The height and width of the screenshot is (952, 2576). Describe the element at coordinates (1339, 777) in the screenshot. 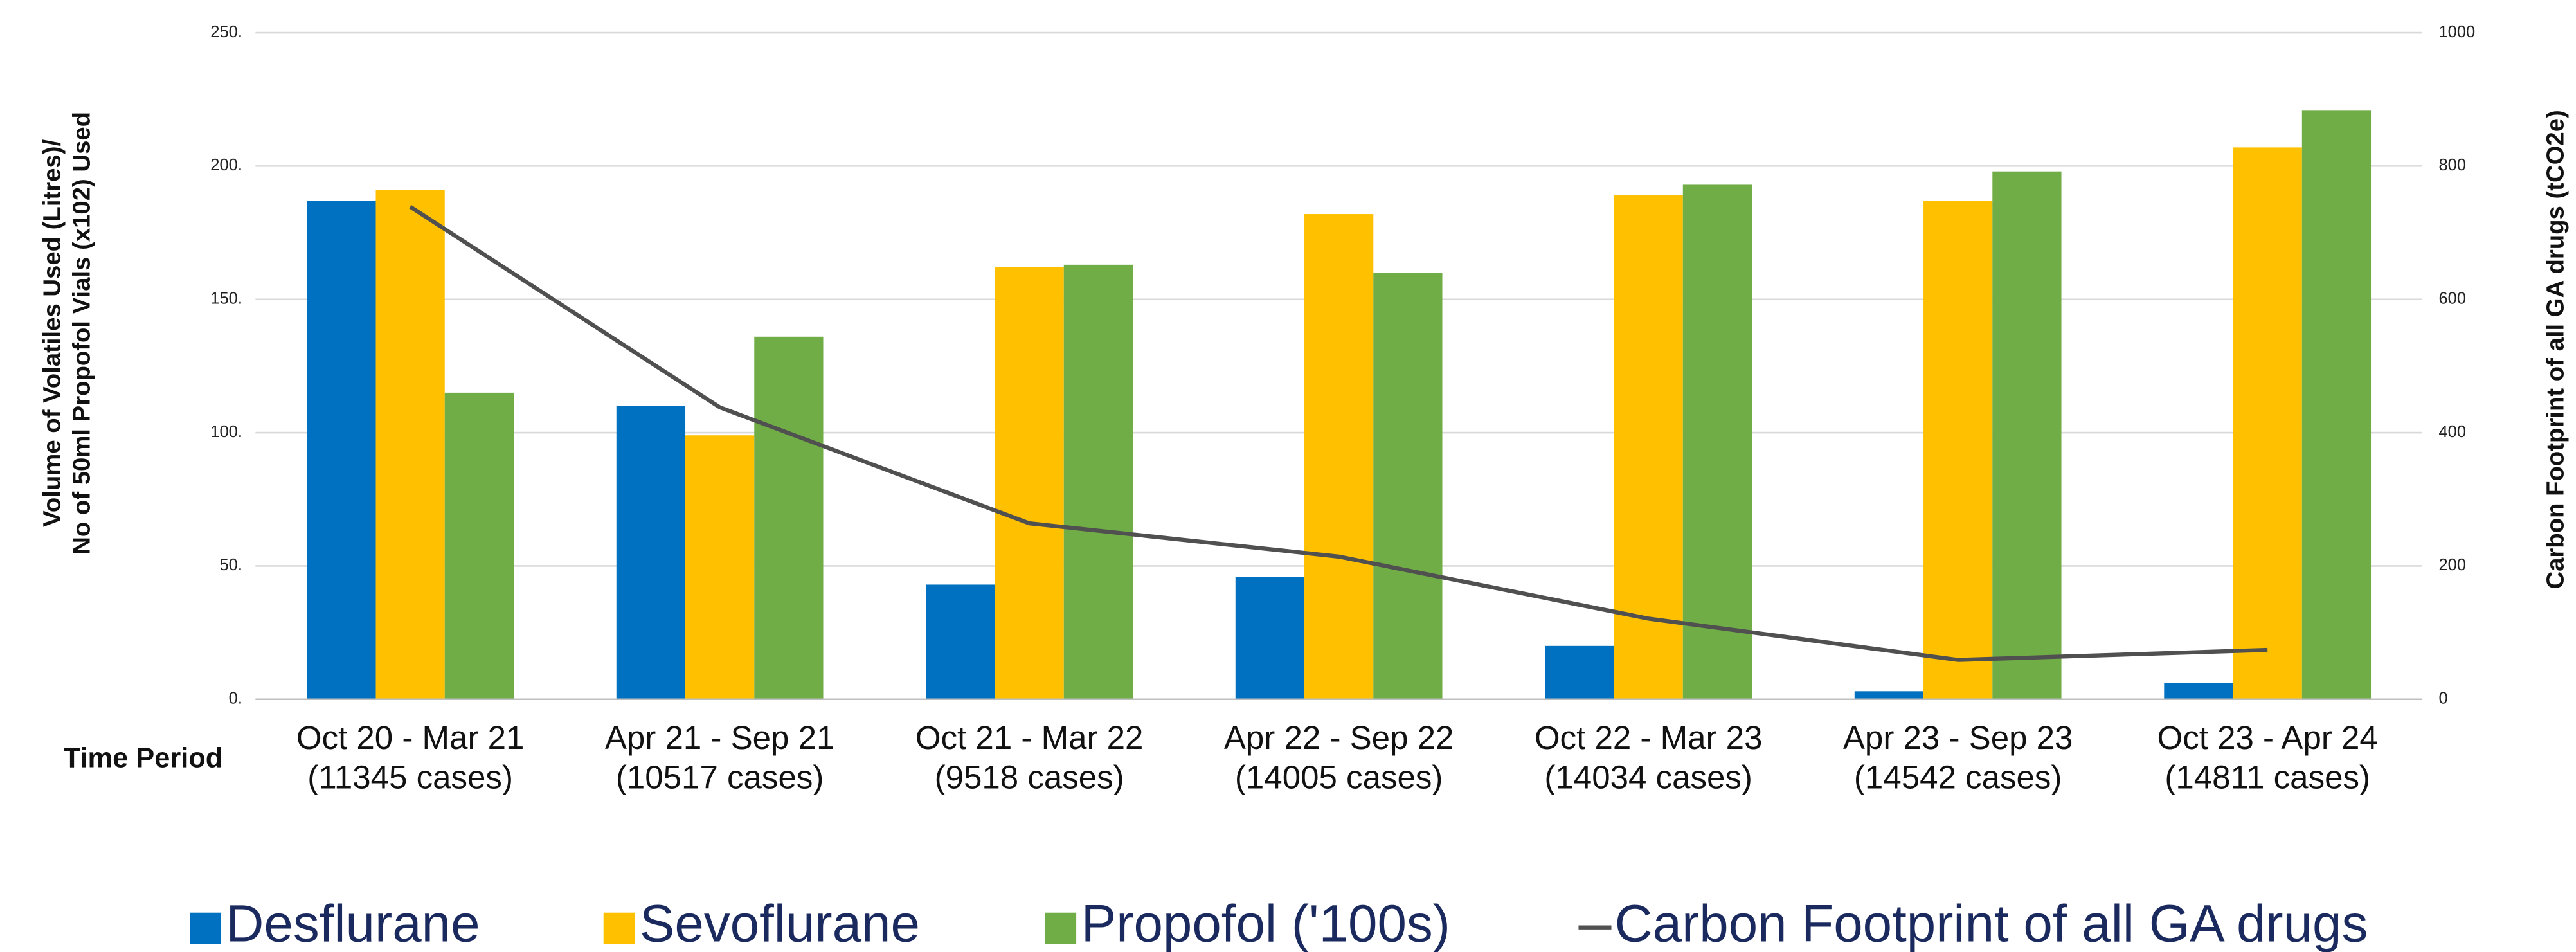

I see `x-tick-label: (14005 cases)` at that location.